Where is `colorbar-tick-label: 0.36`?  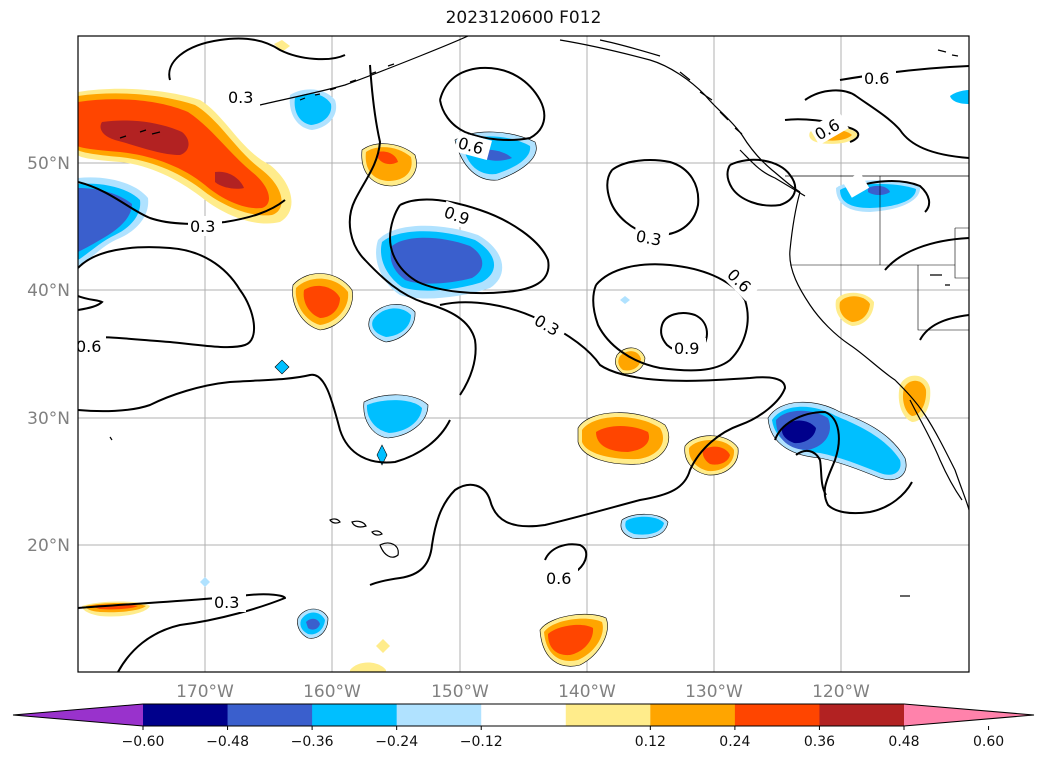 colorbar-tick-label: 0.36 is located at coordinates (819, 742).